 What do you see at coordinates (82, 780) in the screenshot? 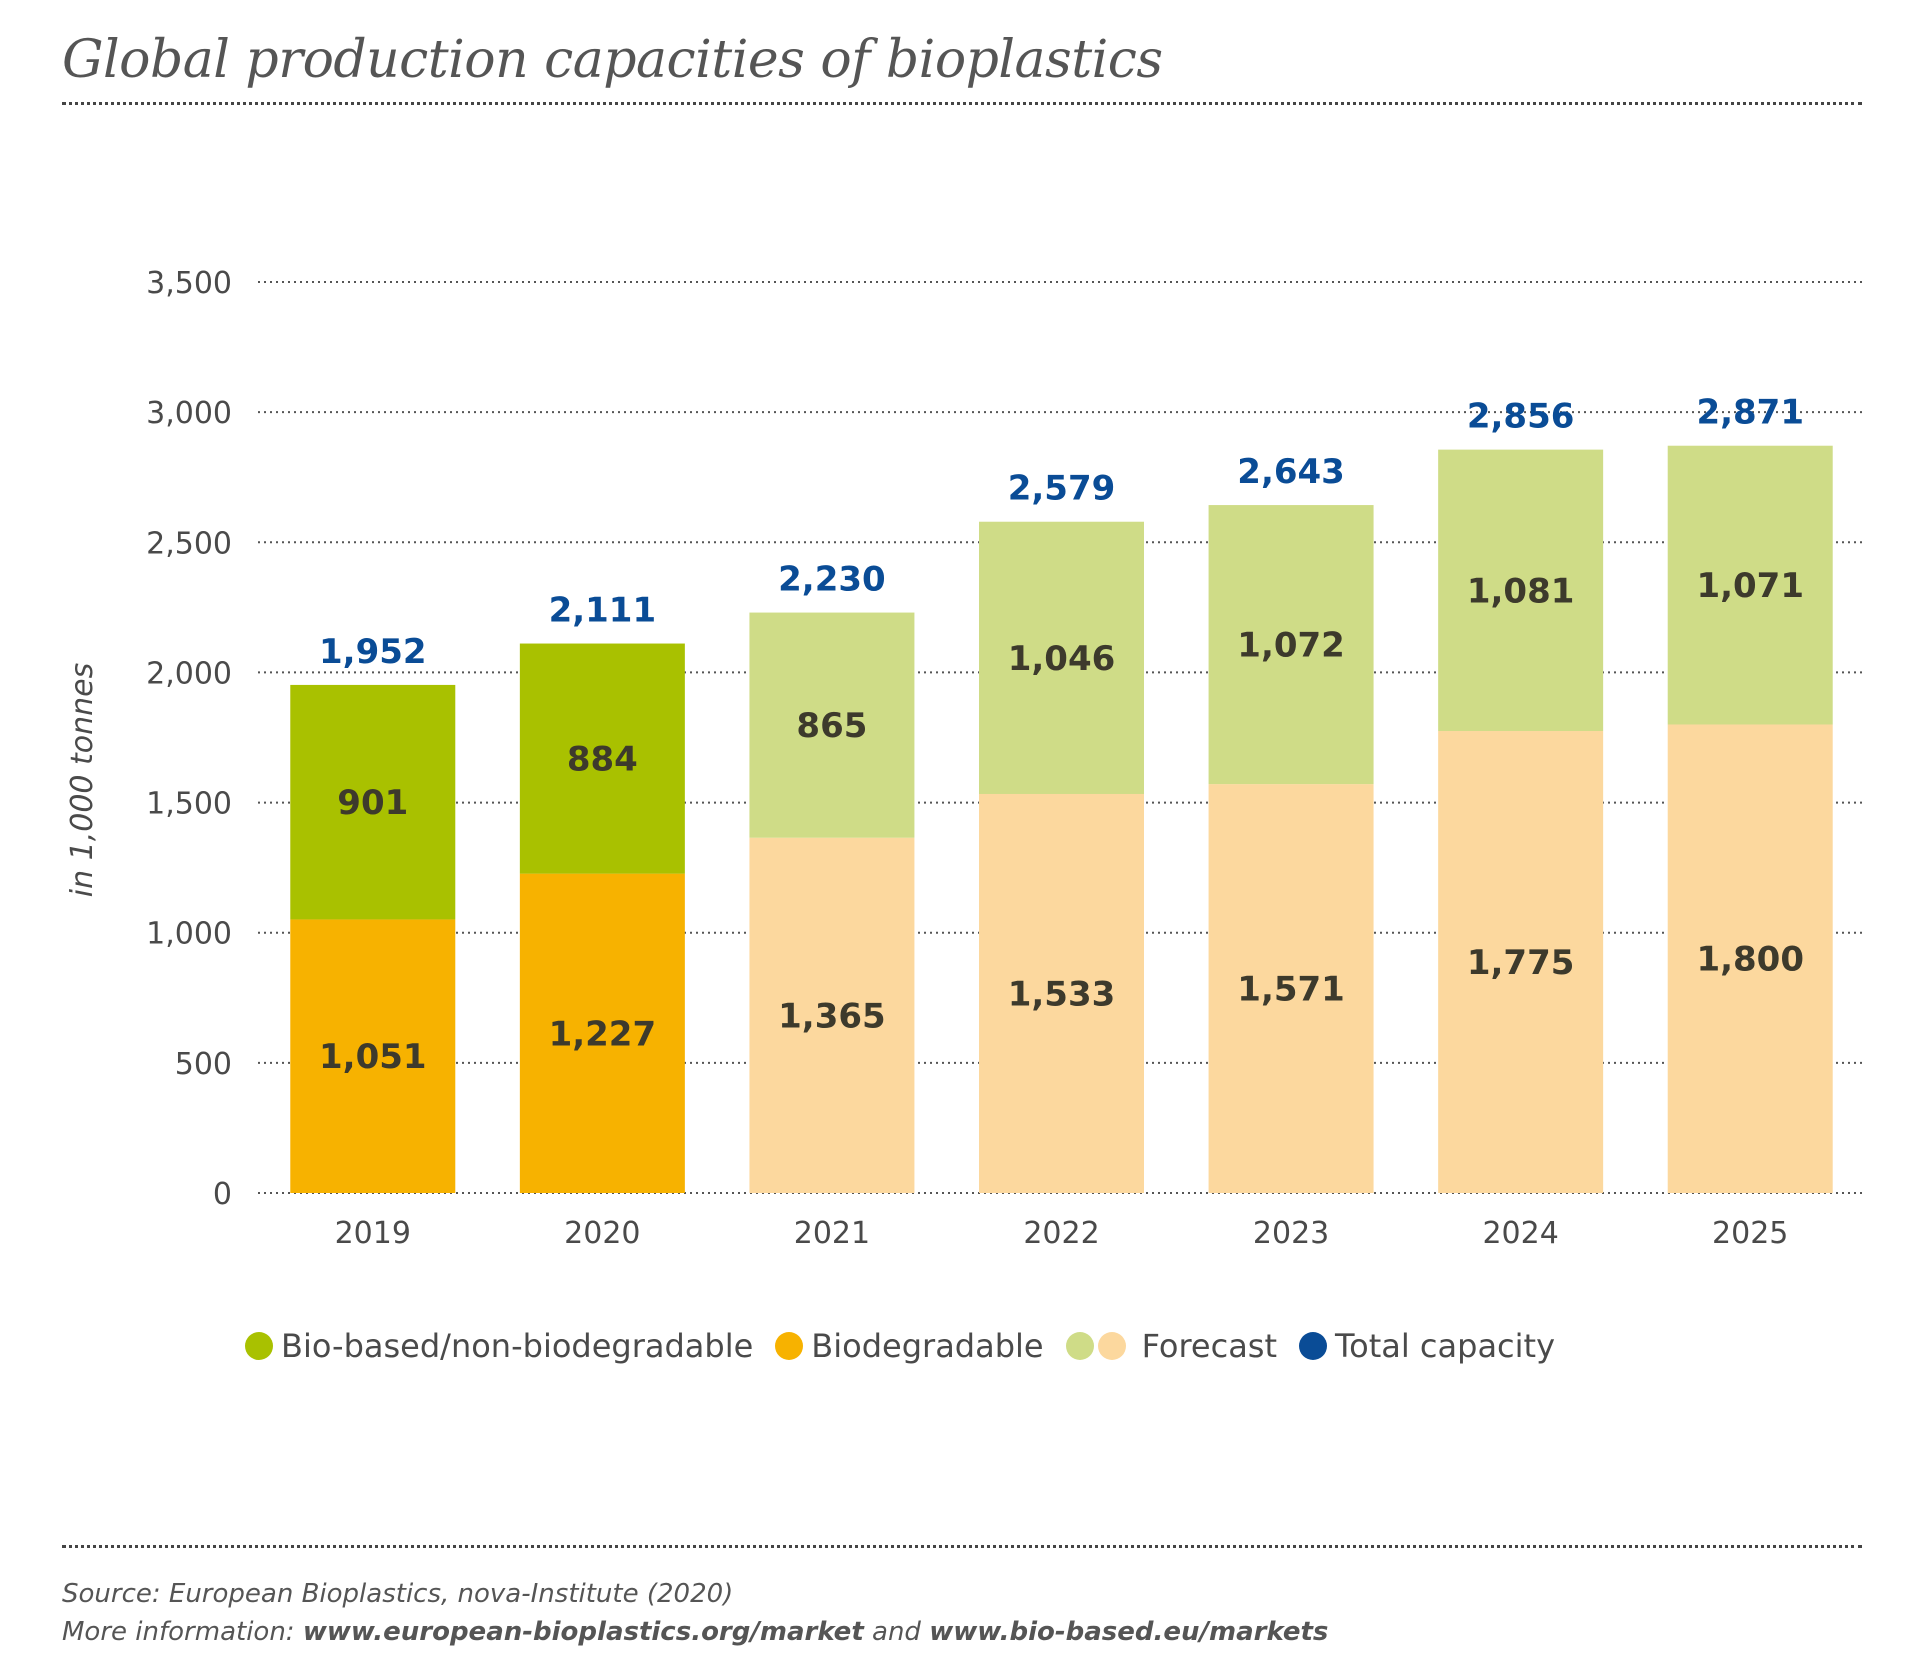
I see `y-axis-label: in 1,000 tonnes` at bounding box center [82, 780].